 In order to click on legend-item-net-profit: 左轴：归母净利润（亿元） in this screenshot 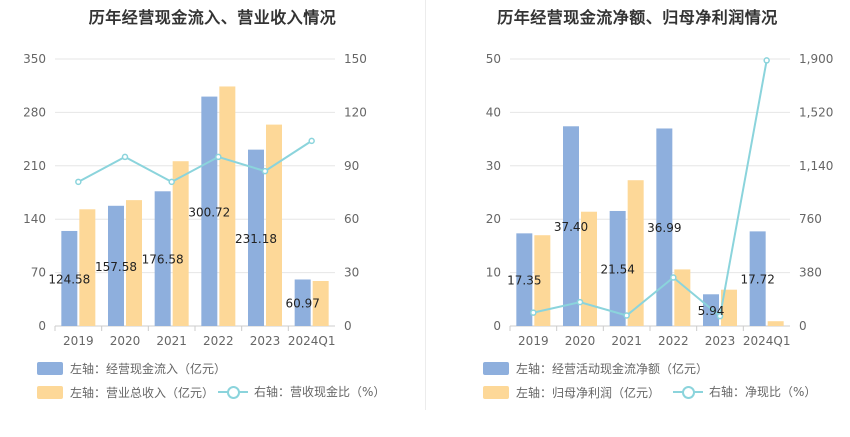, I will do `click(571, 392)`.